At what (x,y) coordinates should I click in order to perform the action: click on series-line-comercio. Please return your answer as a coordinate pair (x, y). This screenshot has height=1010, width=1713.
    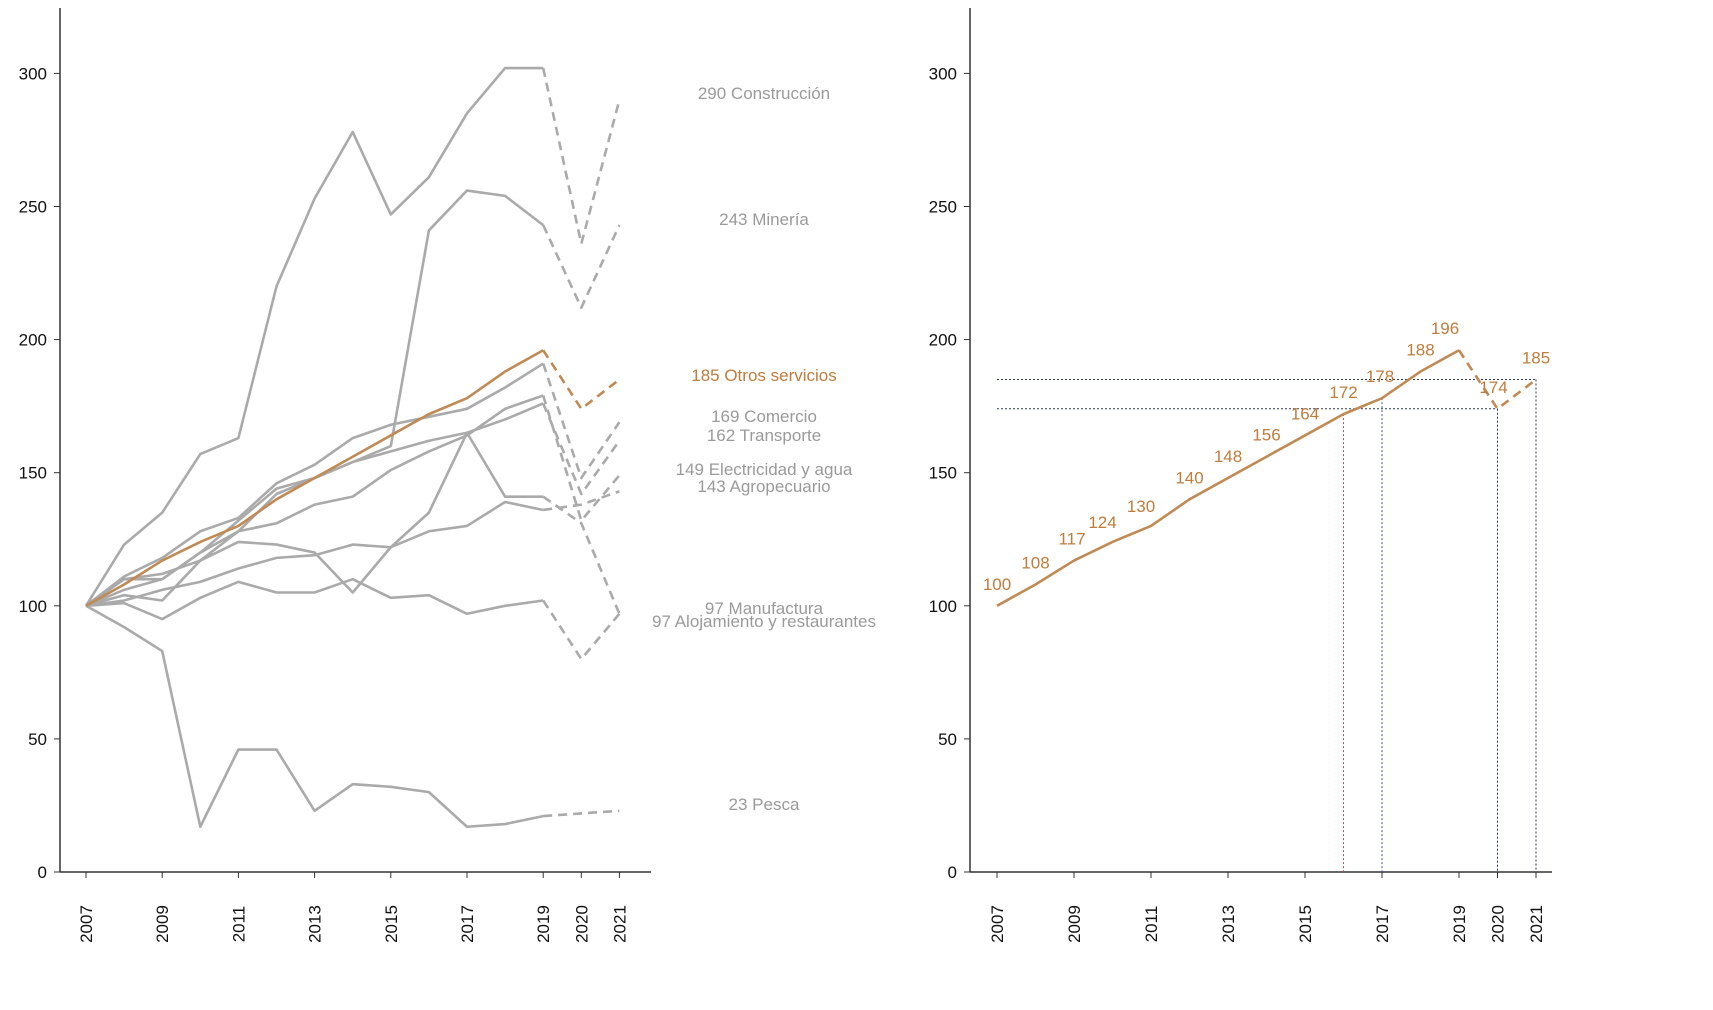
    Looking at the image, I should click on (314, 484).